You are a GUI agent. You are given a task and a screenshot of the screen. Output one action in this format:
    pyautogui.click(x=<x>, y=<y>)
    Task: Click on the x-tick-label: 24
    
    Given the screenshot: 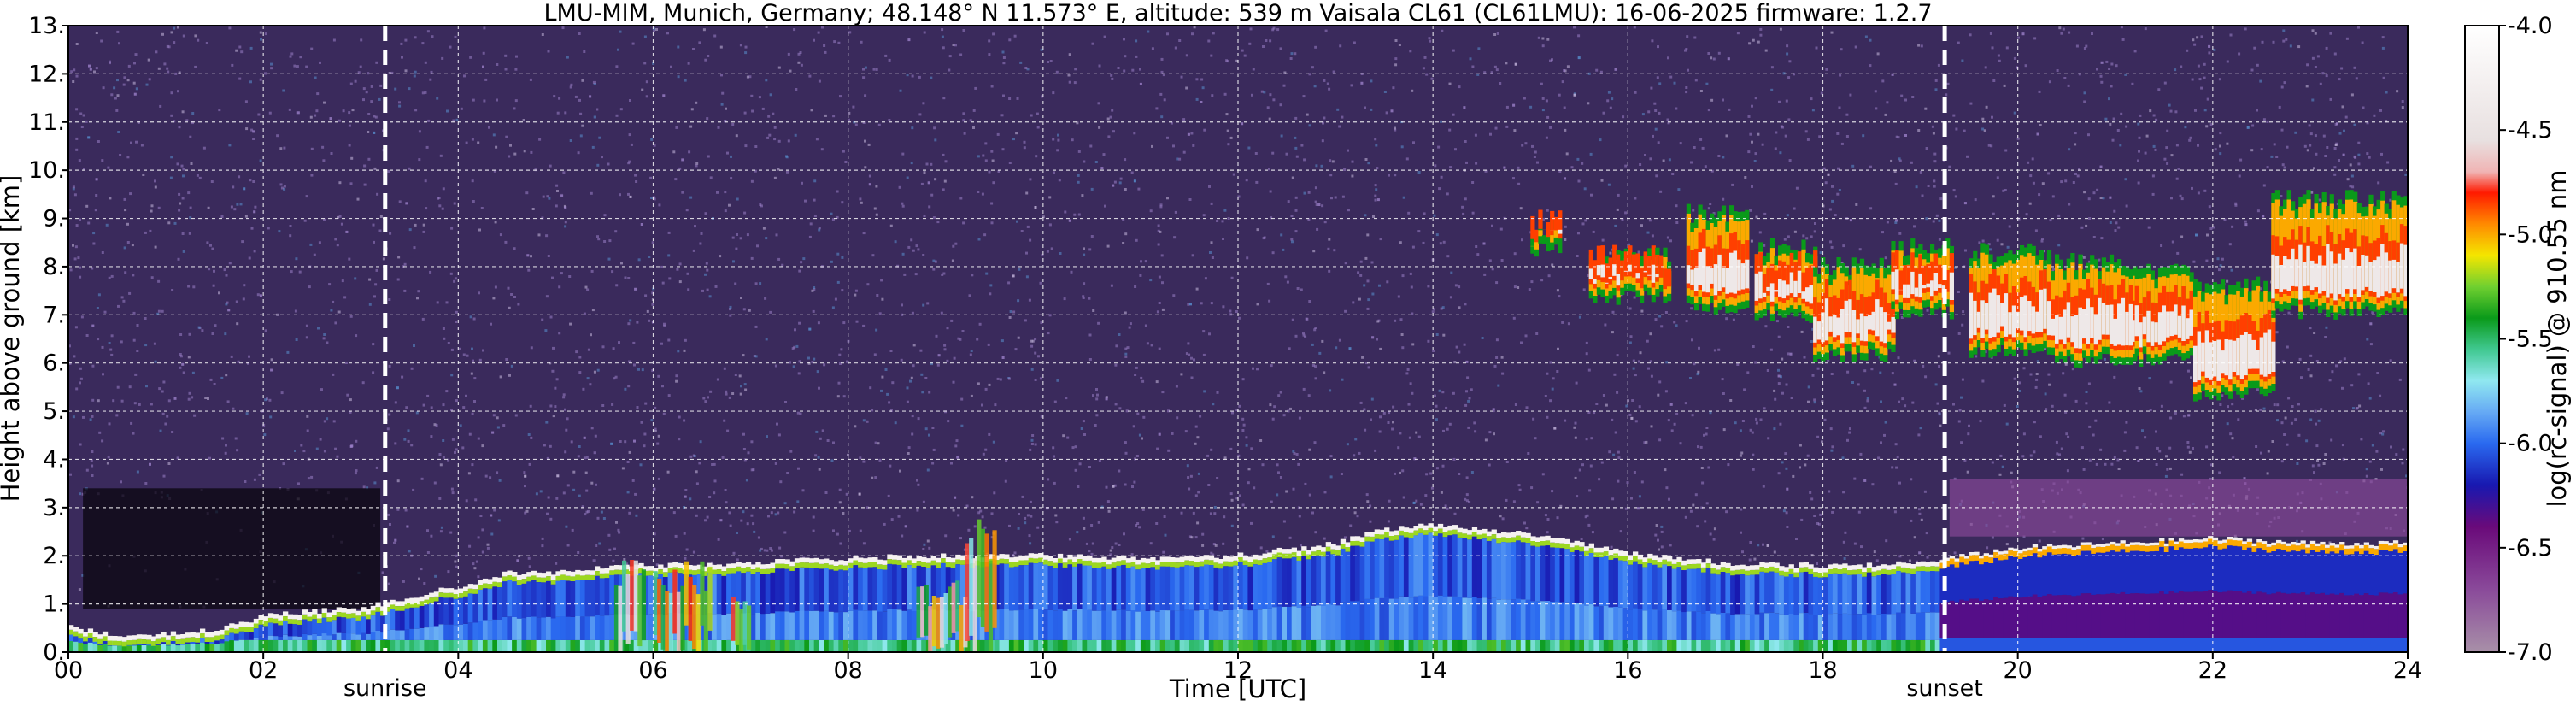 What is the action you would take?
    pyautogui.click(x=2407, y=670)
    